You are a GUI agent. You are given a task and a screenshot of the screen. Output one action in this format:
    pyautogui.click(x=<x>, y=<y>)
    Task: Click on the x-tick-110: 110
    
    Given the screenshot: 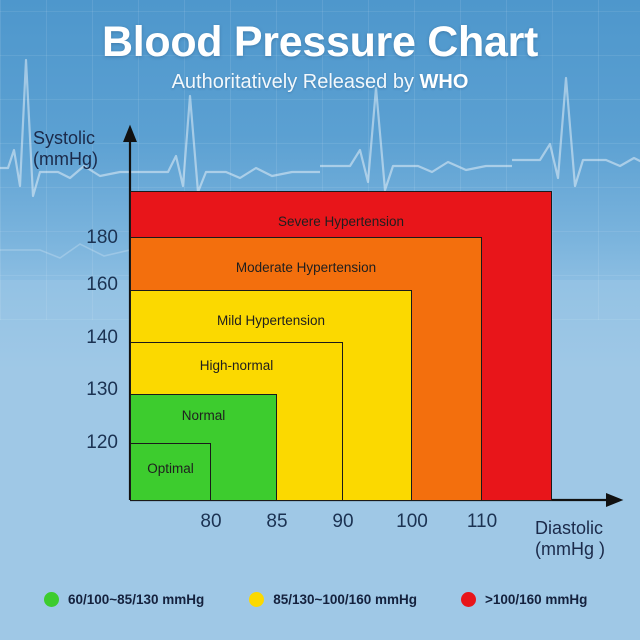 What is the action you would take?
    pyautogui.click(x=482, y=521)
    